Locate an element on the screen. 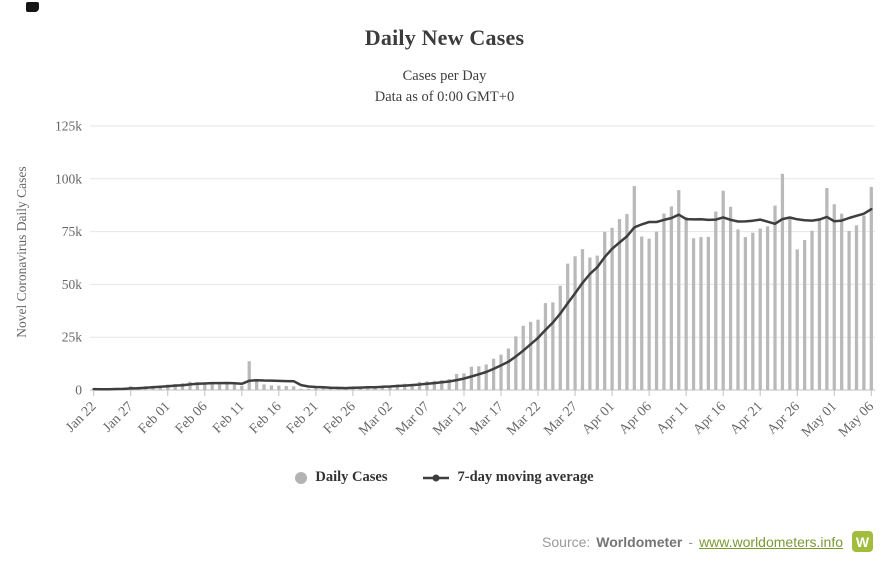 The height and width of the screenshot is (569, 889). x-tick-label: Mar 07 is located at coordinates (412, 418).